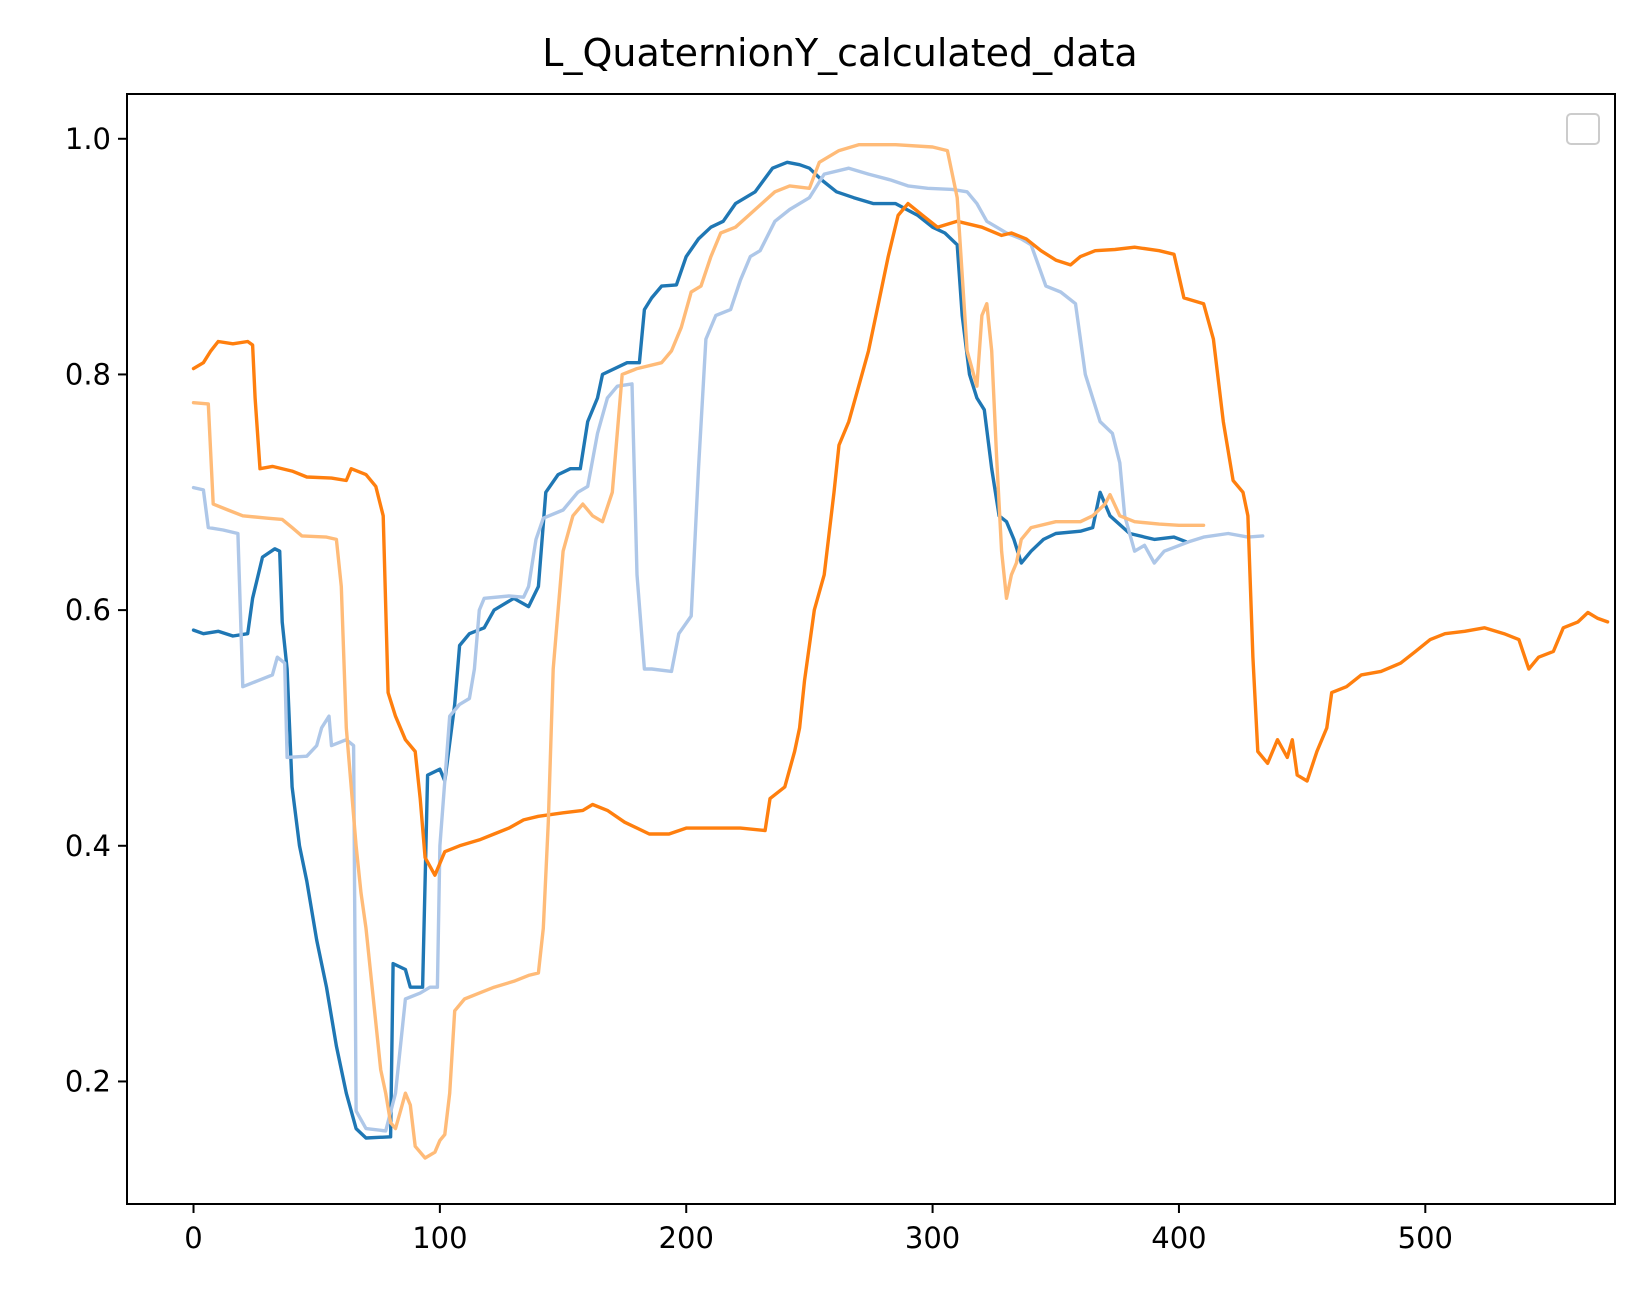 The width and height of the screenshot is (1643, 1302). I want to click on x-tick-label: 100, so click(439, 1238).